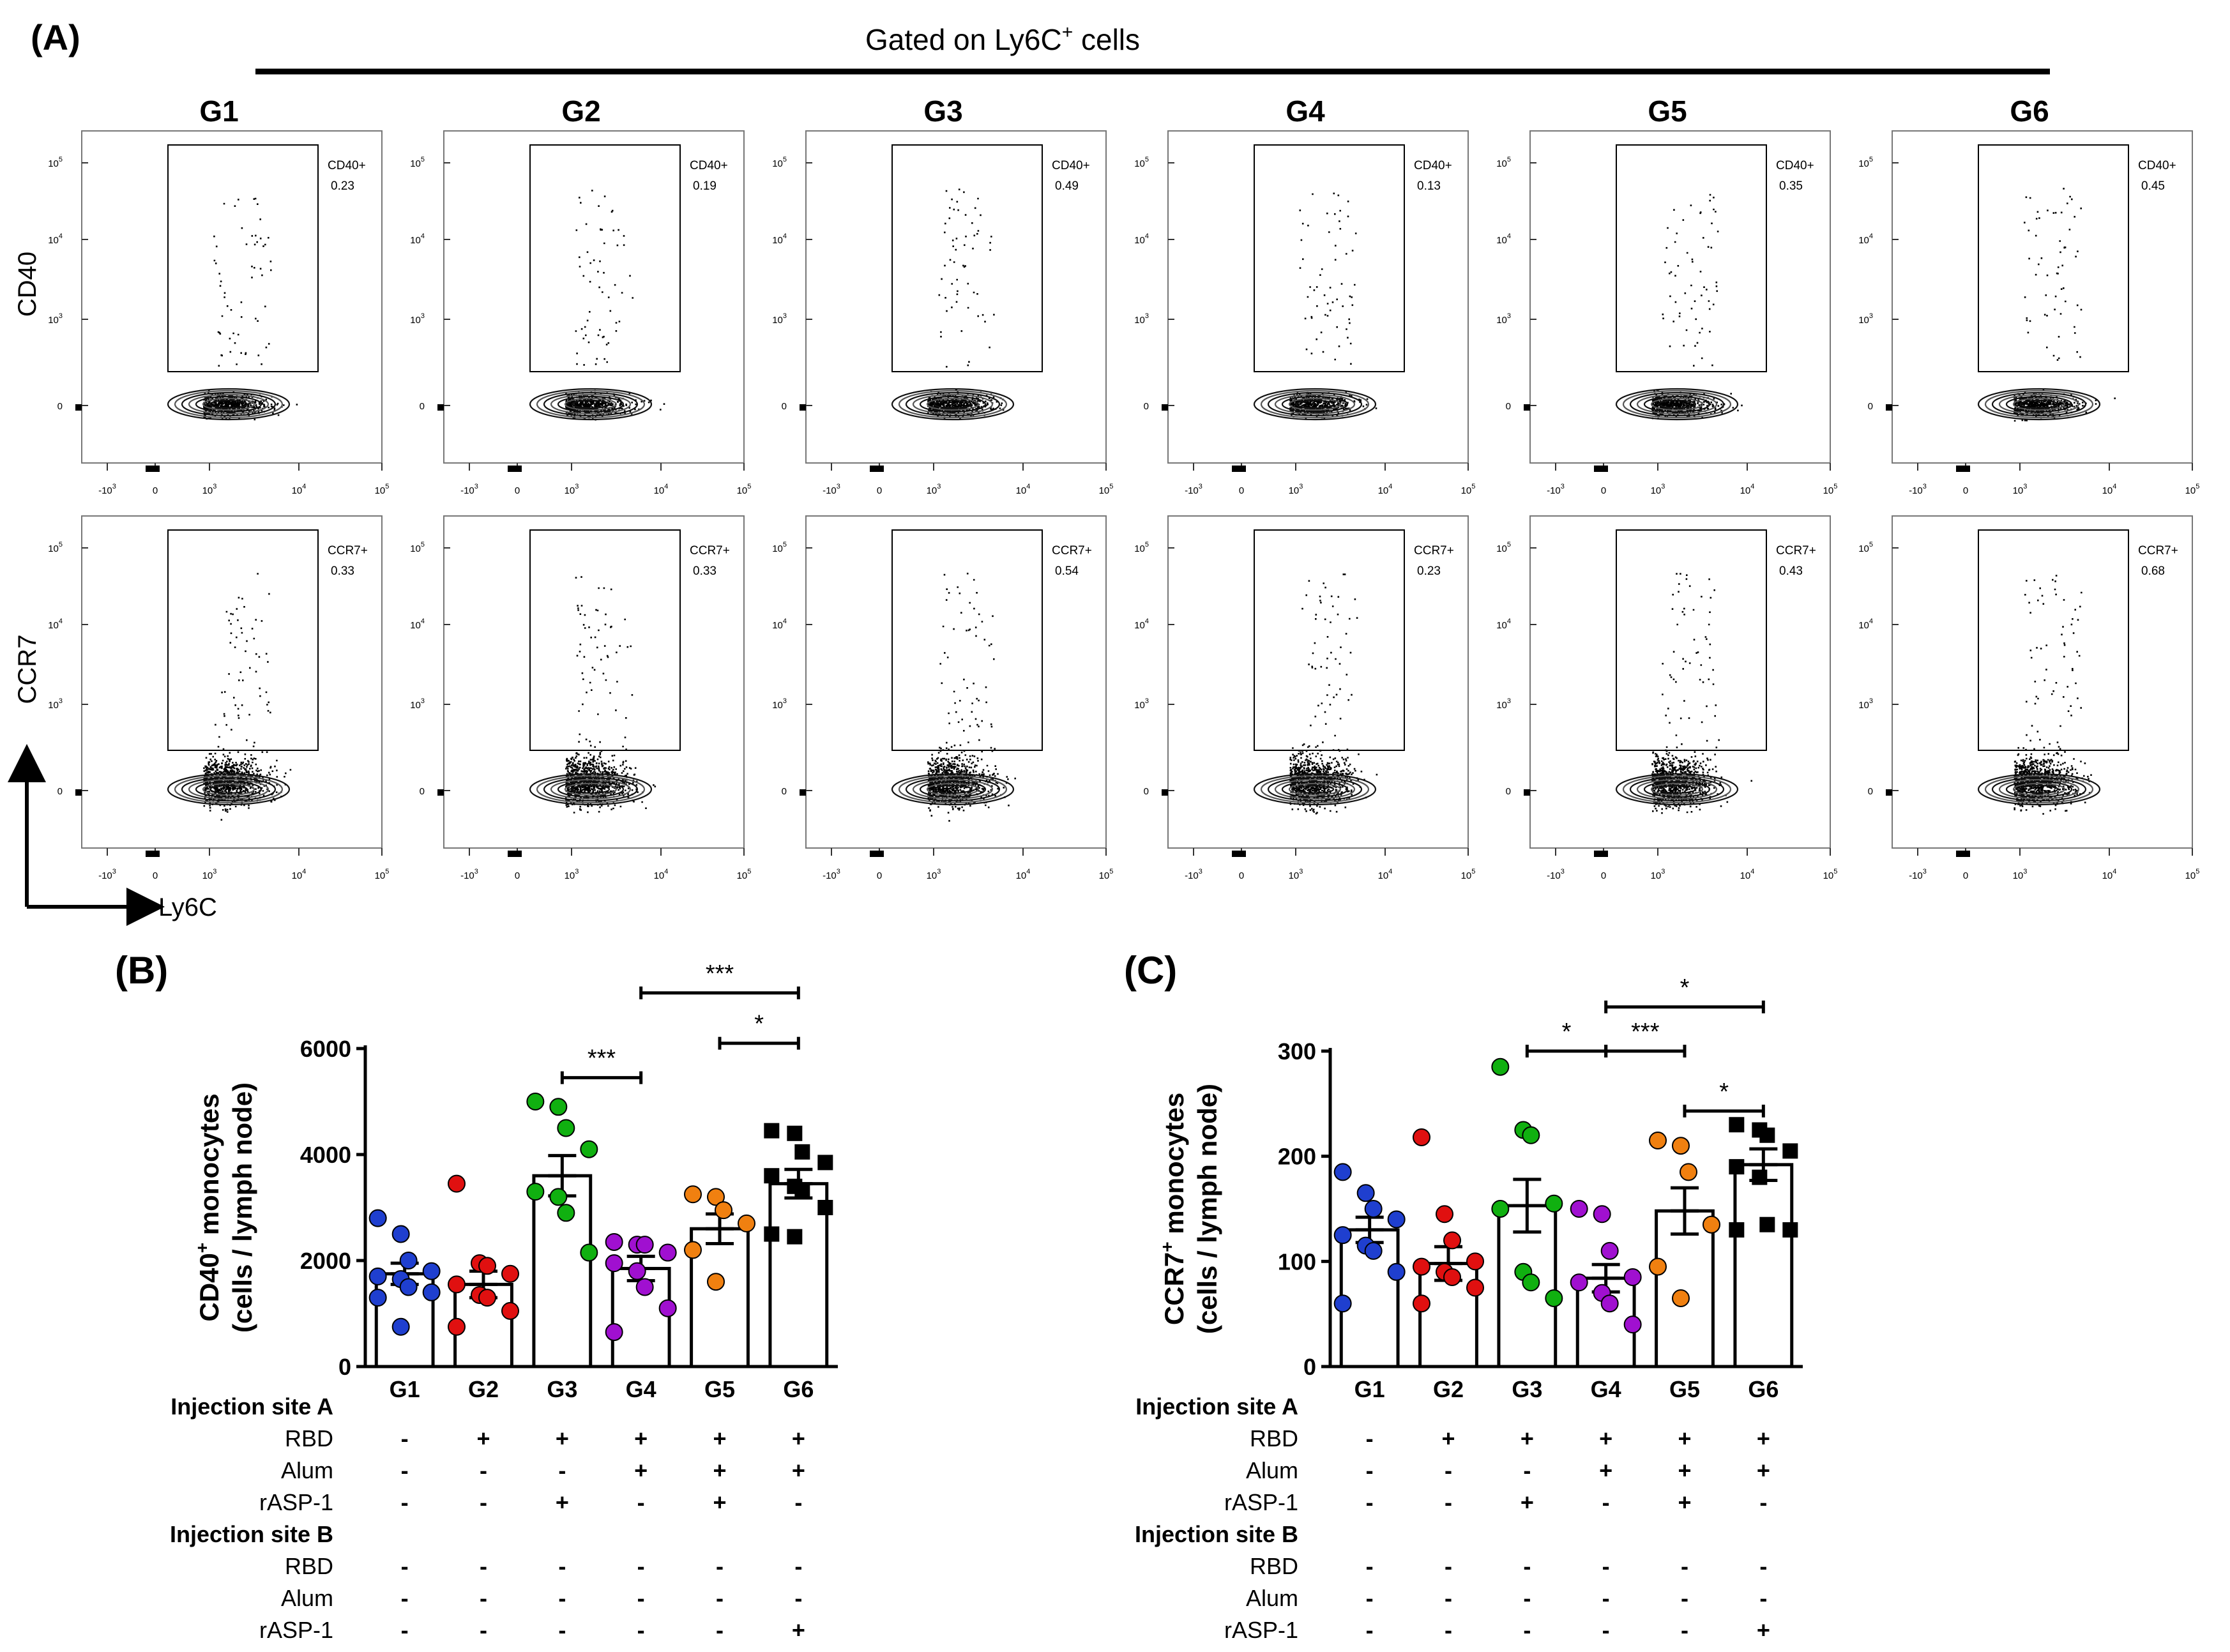 The width and height of the screenshot is (2230, 1652). What do you see at coordinates (1791, 572) in the screenshot?
I see `flow-gate-percent: 0.43` at bounding box center [1791, 572].